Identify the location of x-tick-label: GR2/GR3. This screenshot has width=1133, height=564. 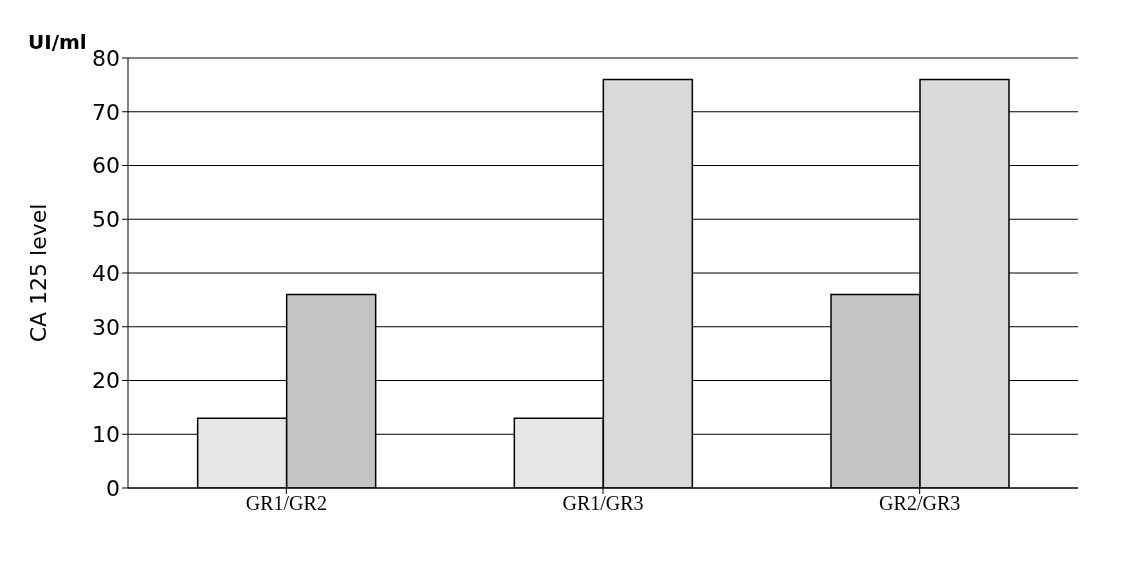
(920, 503).